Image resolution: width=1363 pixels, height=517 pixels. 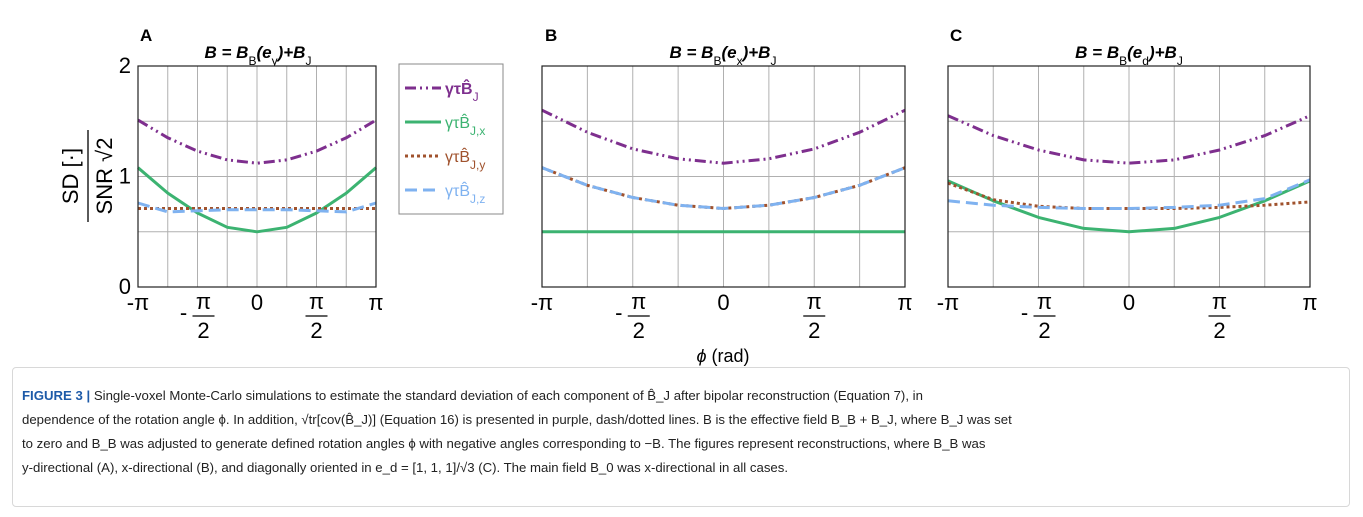 What do you see at coordinates (146, 35) in the screenshot?
I see `panel-letter-a: A` at bounding box center [146, 35].